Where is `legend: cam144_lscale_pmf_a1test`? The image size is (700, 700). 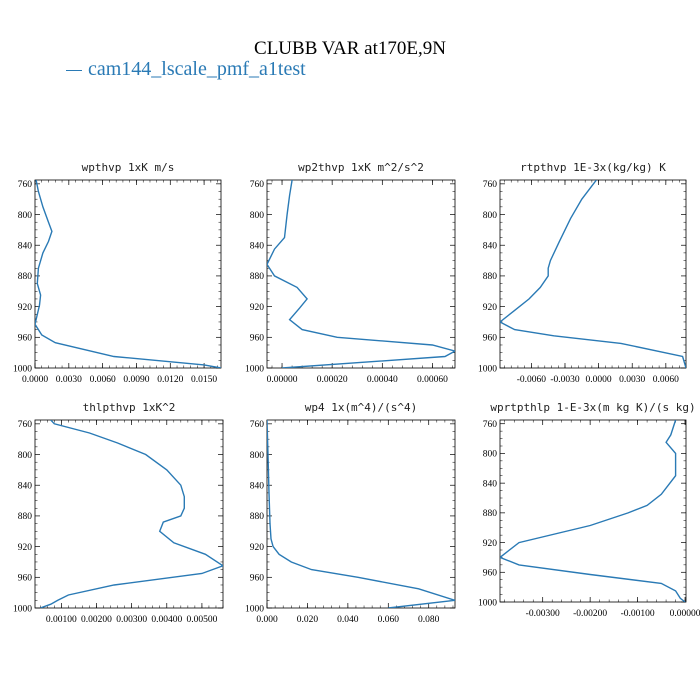
legend: cam144_lscale_pmf_a1test is located at coordinates (186, 69).